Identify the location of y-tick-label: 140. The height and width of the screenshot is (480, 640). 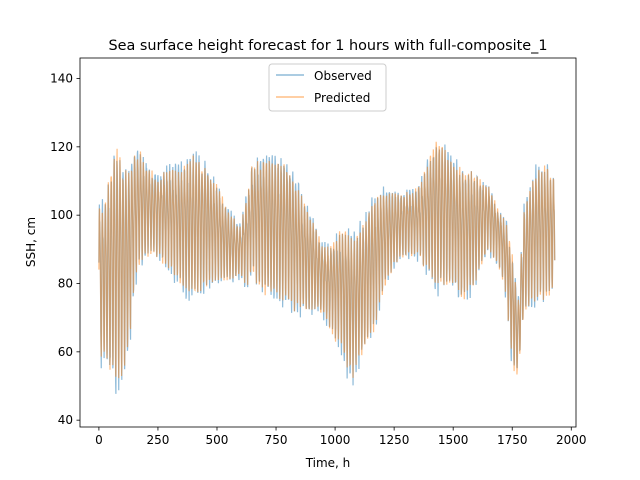
(61, 79).